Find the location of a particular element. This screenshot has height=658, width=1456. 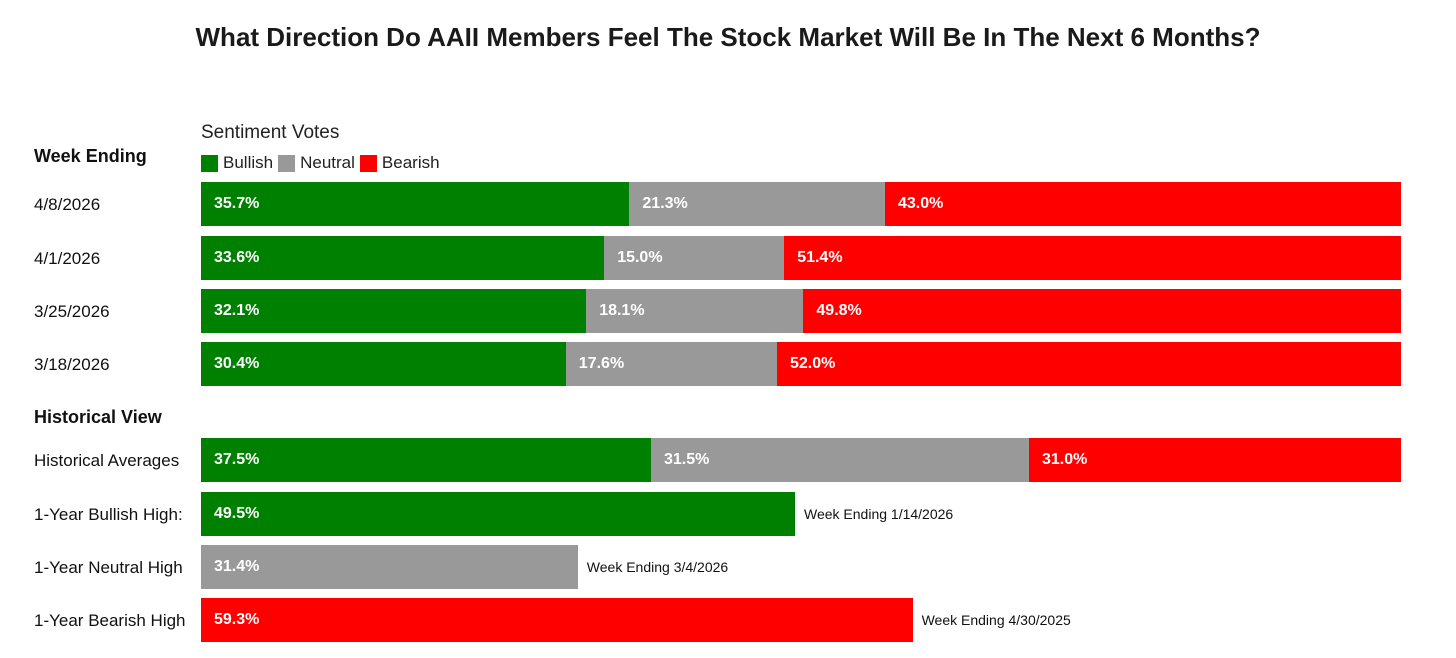

historical-row-label: Historical Averages is located at coordinates (107, 460).